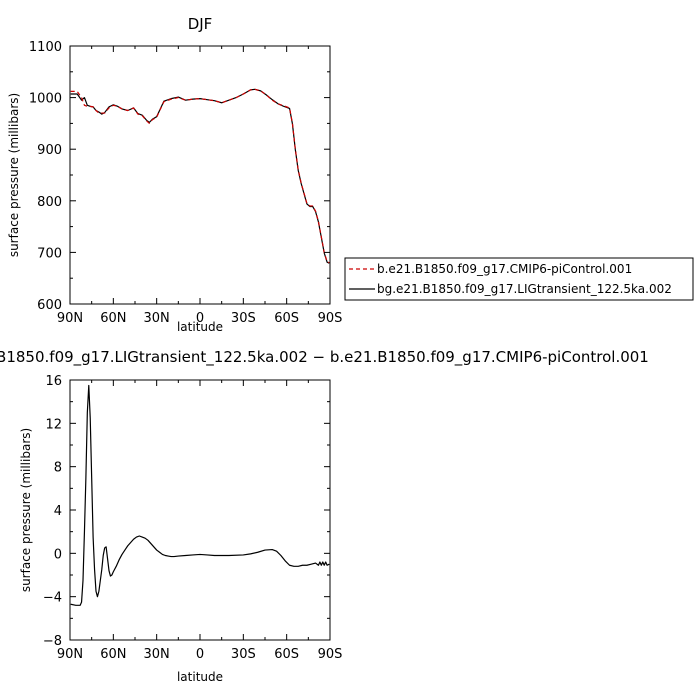  Describe the element at coordinates (286, 654) in the screenshot. I see `bottom-xtick-label: 60S` at that location.